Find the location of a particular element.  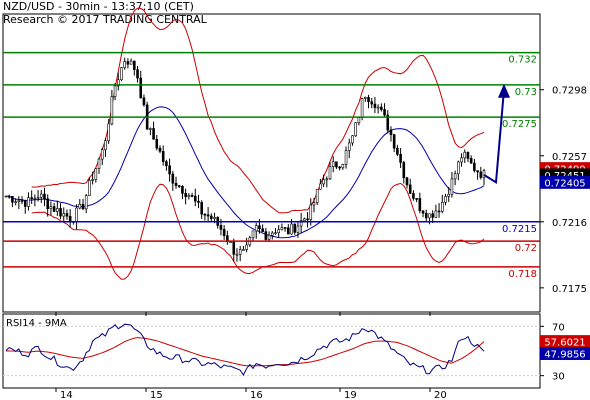

x-tick-label: 20 is located at coordinates (440, 395).